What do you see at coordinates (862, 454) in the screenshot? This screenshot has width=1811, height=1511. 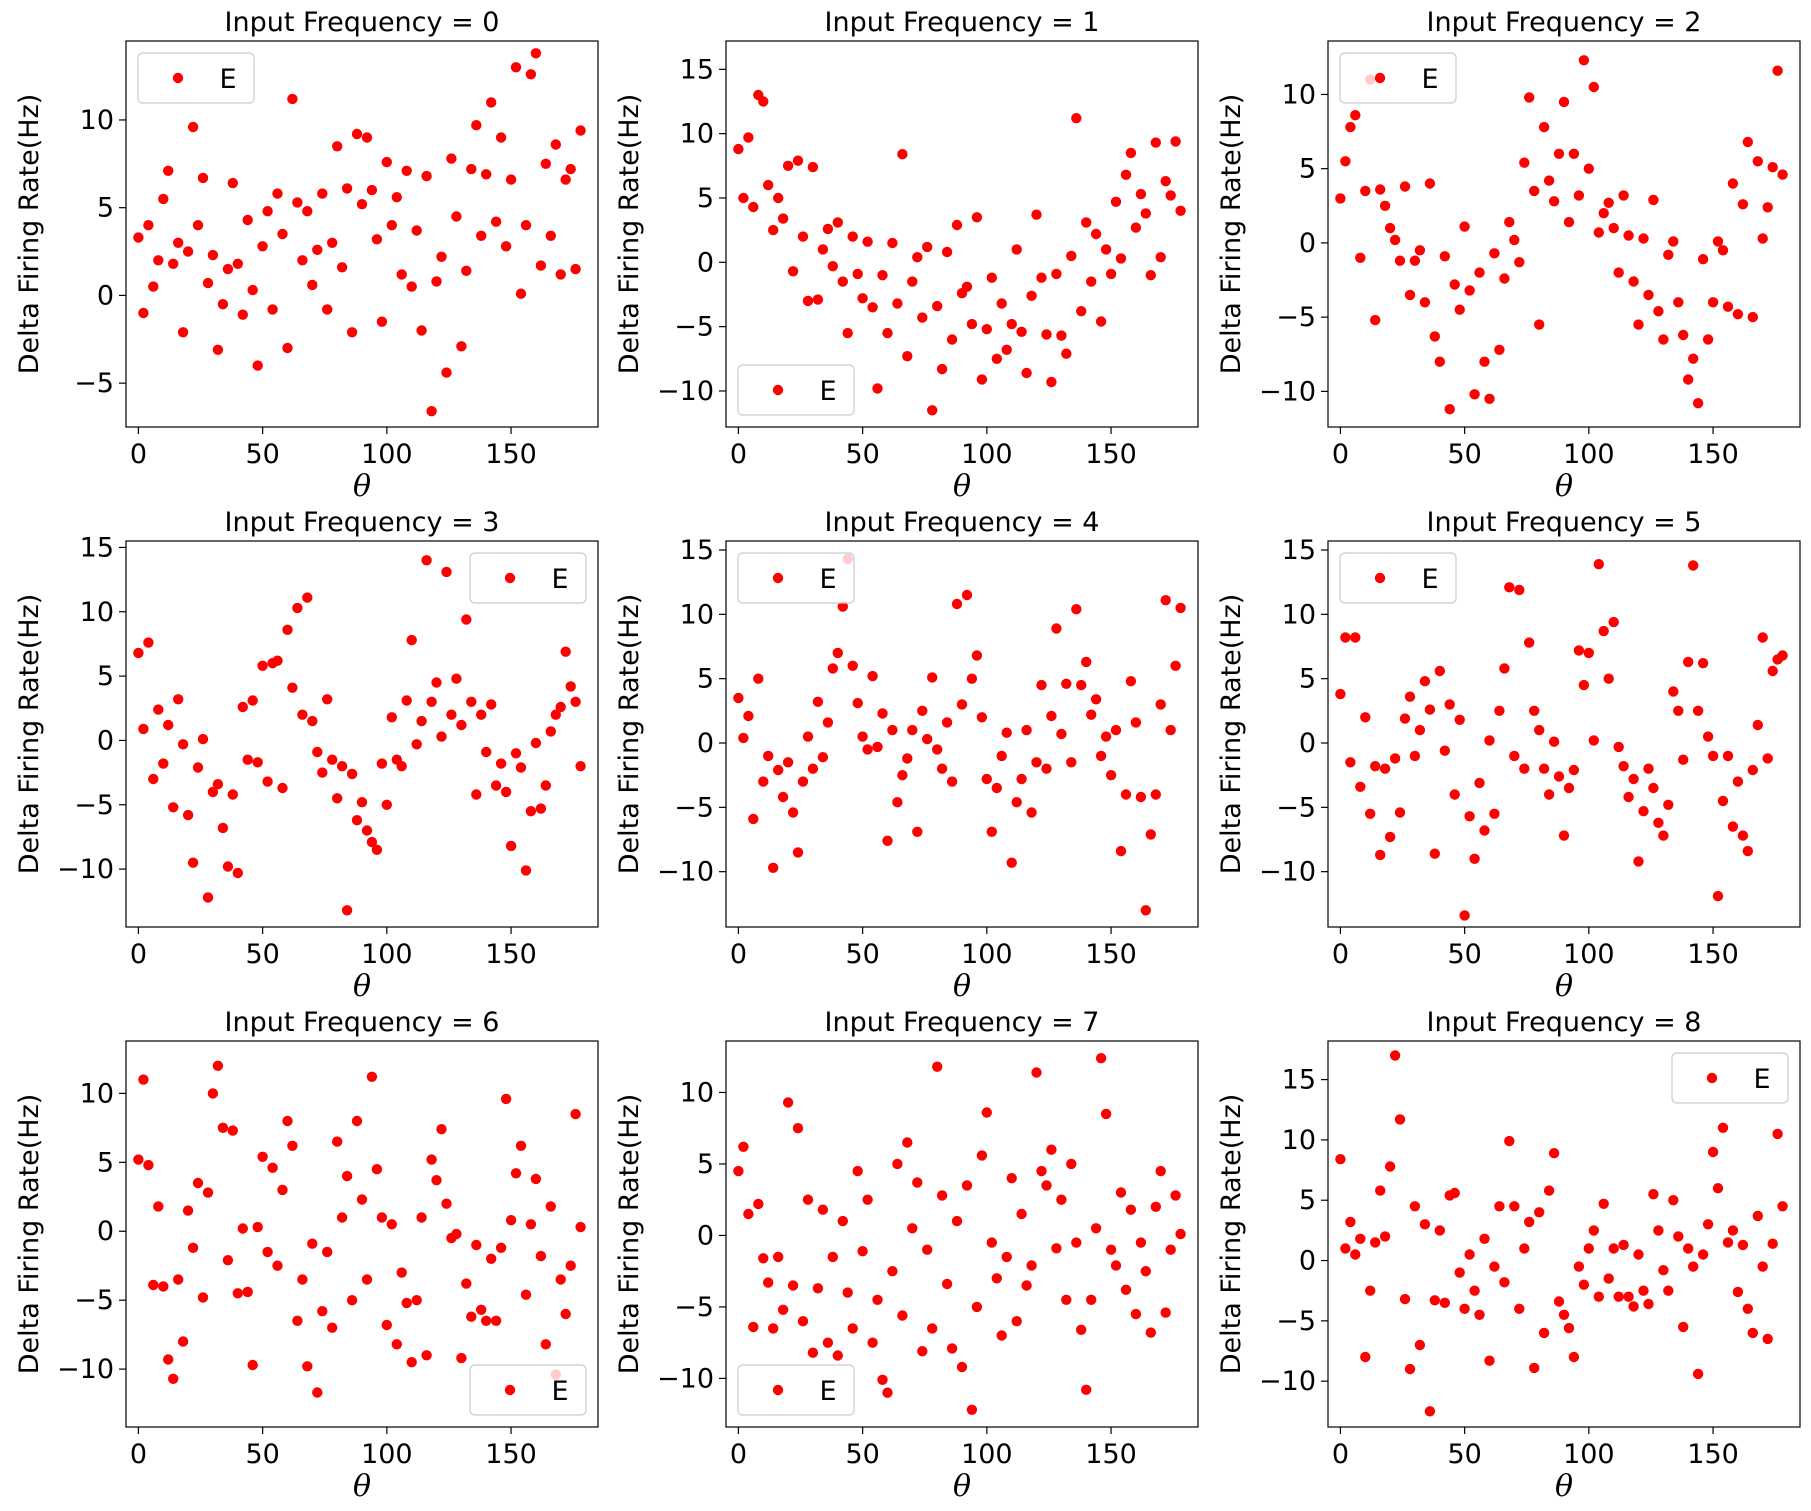 I see `x-tick-label: 50` at bounding box center [862, 454].